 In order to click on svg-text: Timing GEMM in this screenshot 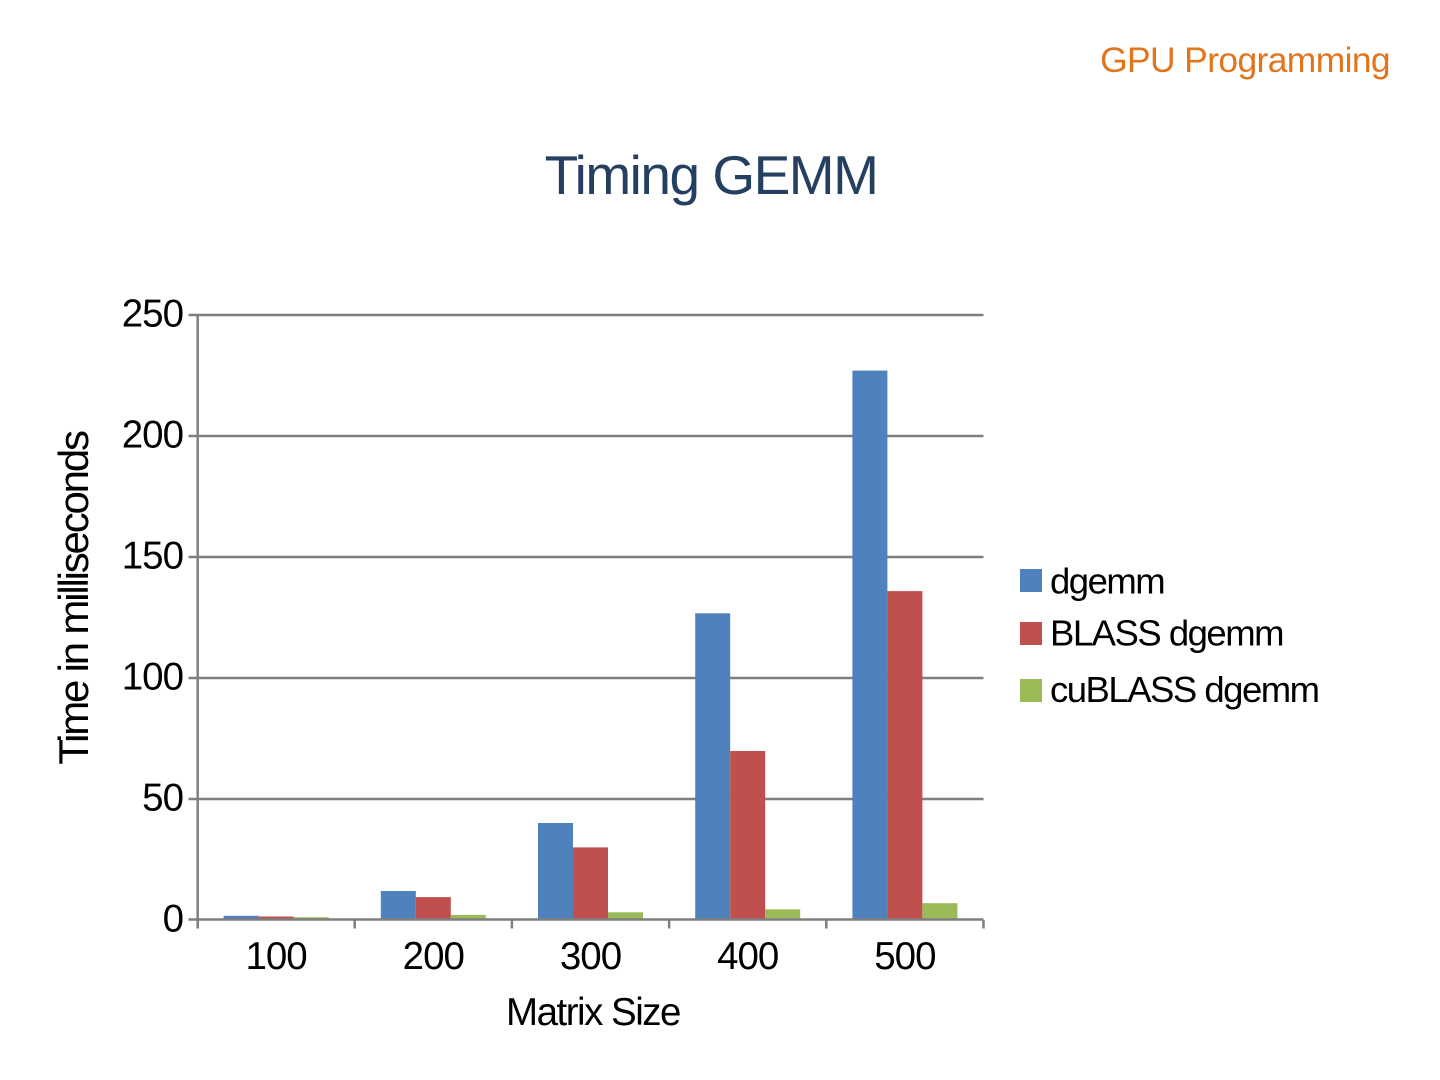, I will do `click(711, 175)`.